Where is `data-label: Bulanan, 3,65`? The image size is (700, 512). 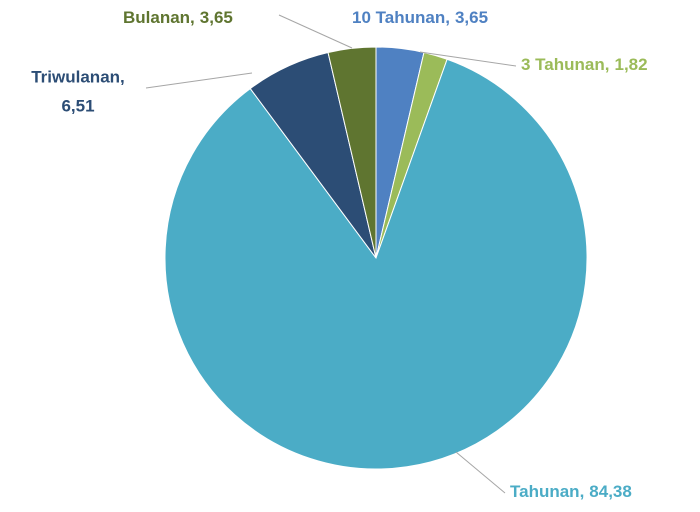 data-label: Bulanan, 3,65 is located at coordinates (178, 17).